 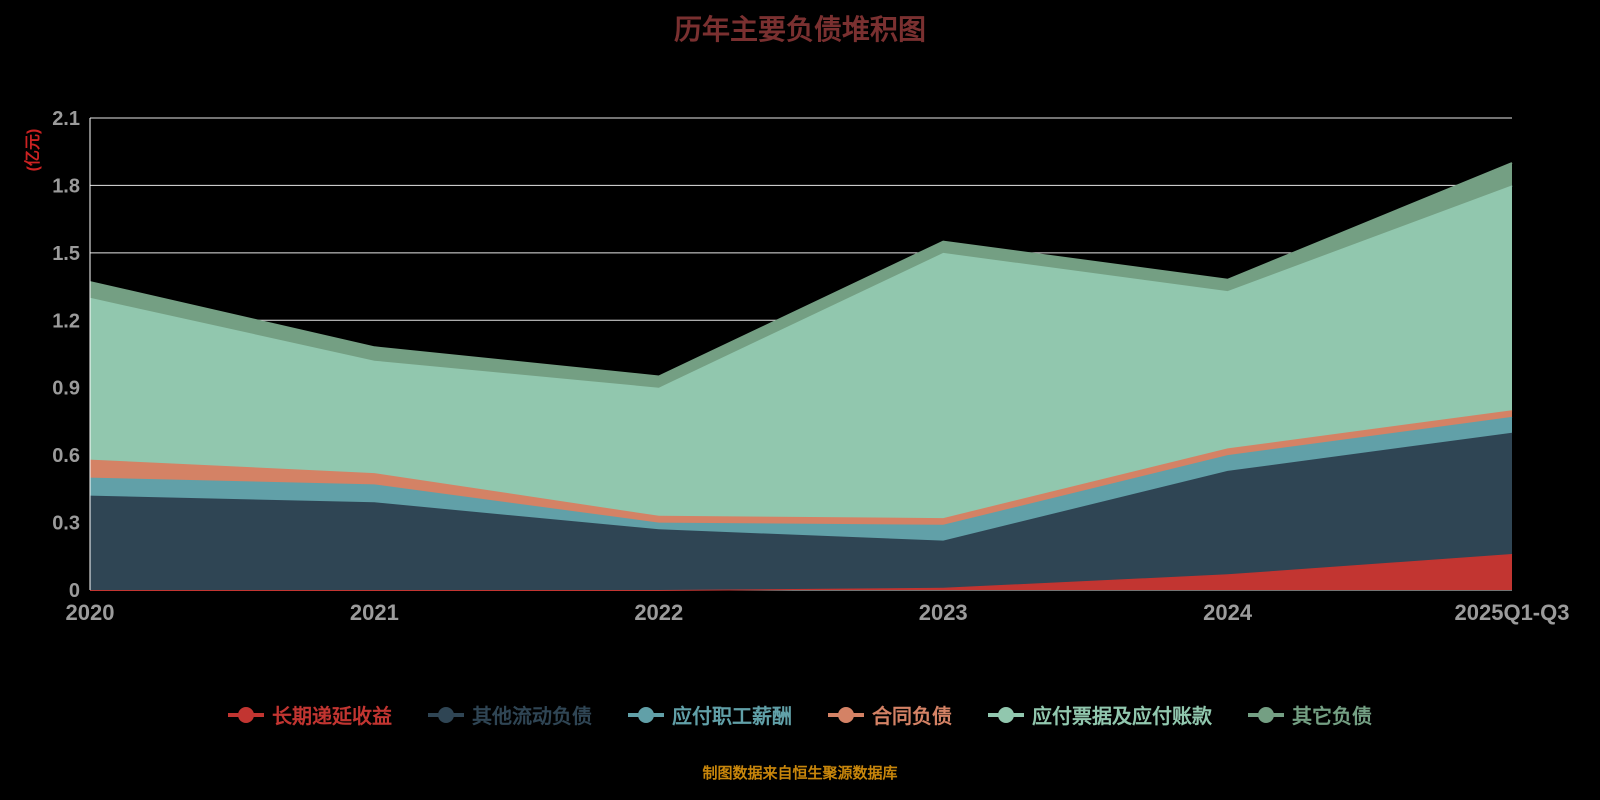 I want to click on y-tick-label: 1.2, so click(x=66, y=321).